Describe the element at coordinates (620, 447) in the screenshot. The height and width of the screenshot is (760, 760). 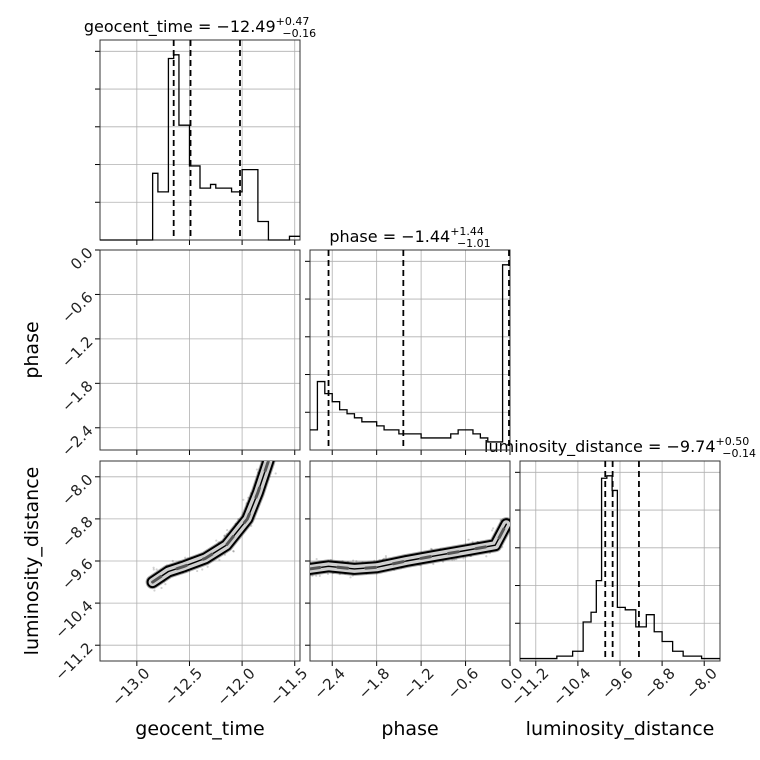
I see `title-luminosity-distance: luminosity_distance = −9.74+0.50 −0.14` at that location.